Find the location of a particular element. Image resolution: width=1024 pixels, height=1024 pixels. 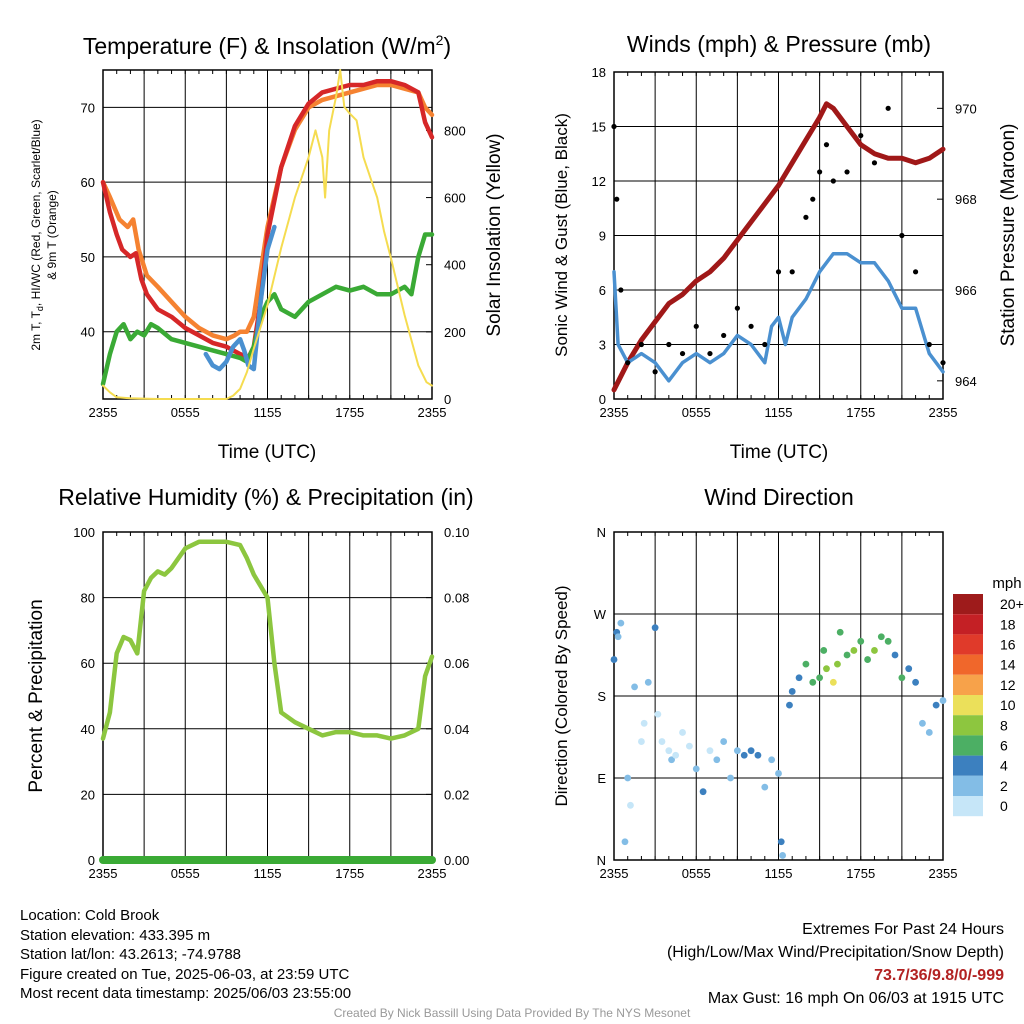

legend-label: 20+ is located at coordinates (1012, 604).